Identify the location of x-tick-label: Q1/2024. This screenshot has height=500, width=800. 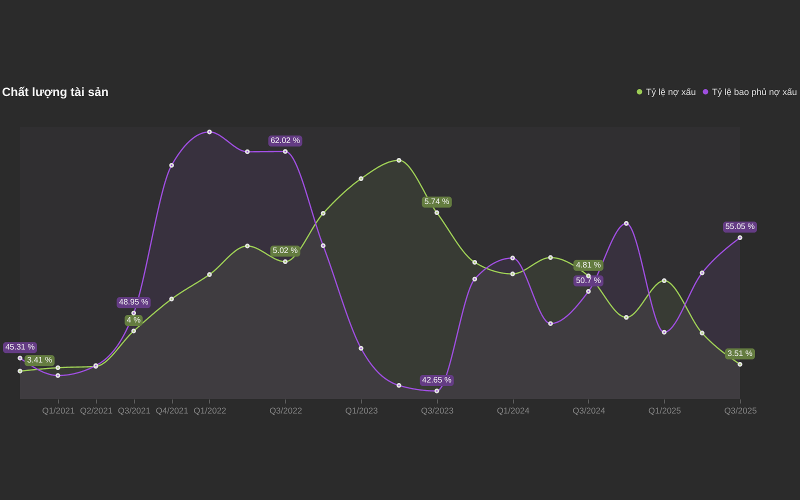
(513, 411).